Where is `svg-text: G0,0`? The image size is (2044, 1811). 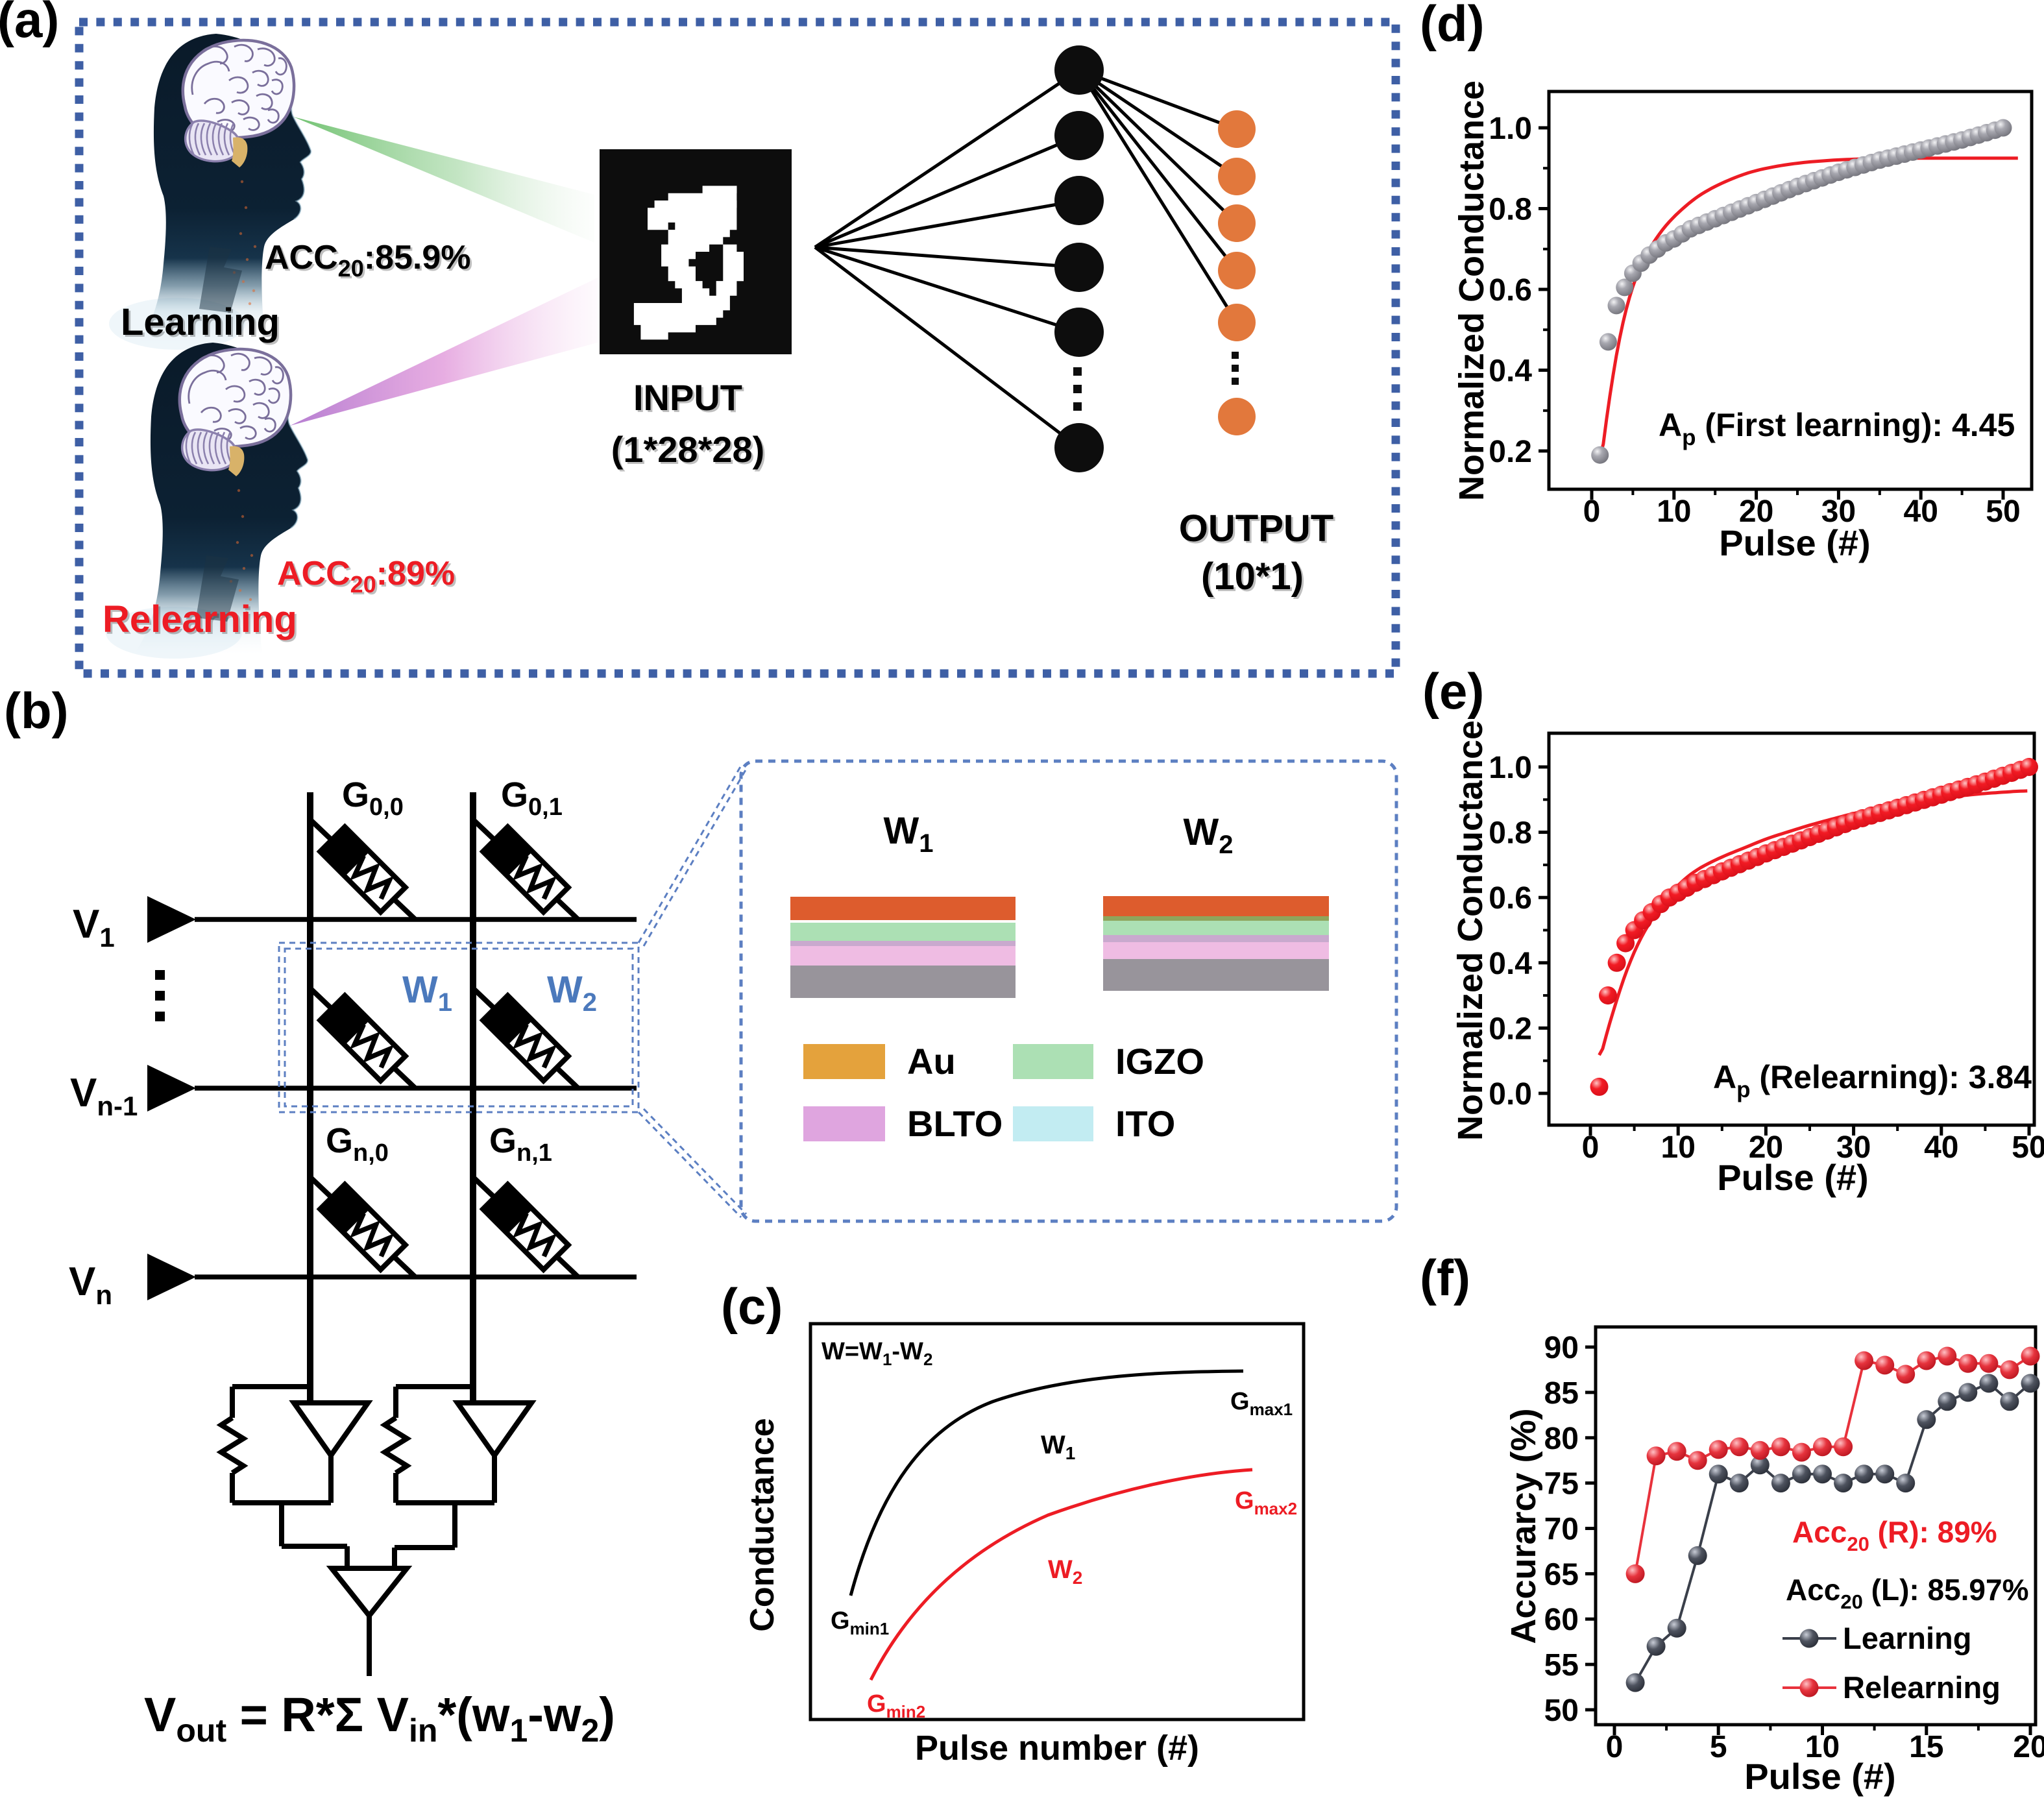 svg-text: G0,0 is located at coordinates (373, 798).